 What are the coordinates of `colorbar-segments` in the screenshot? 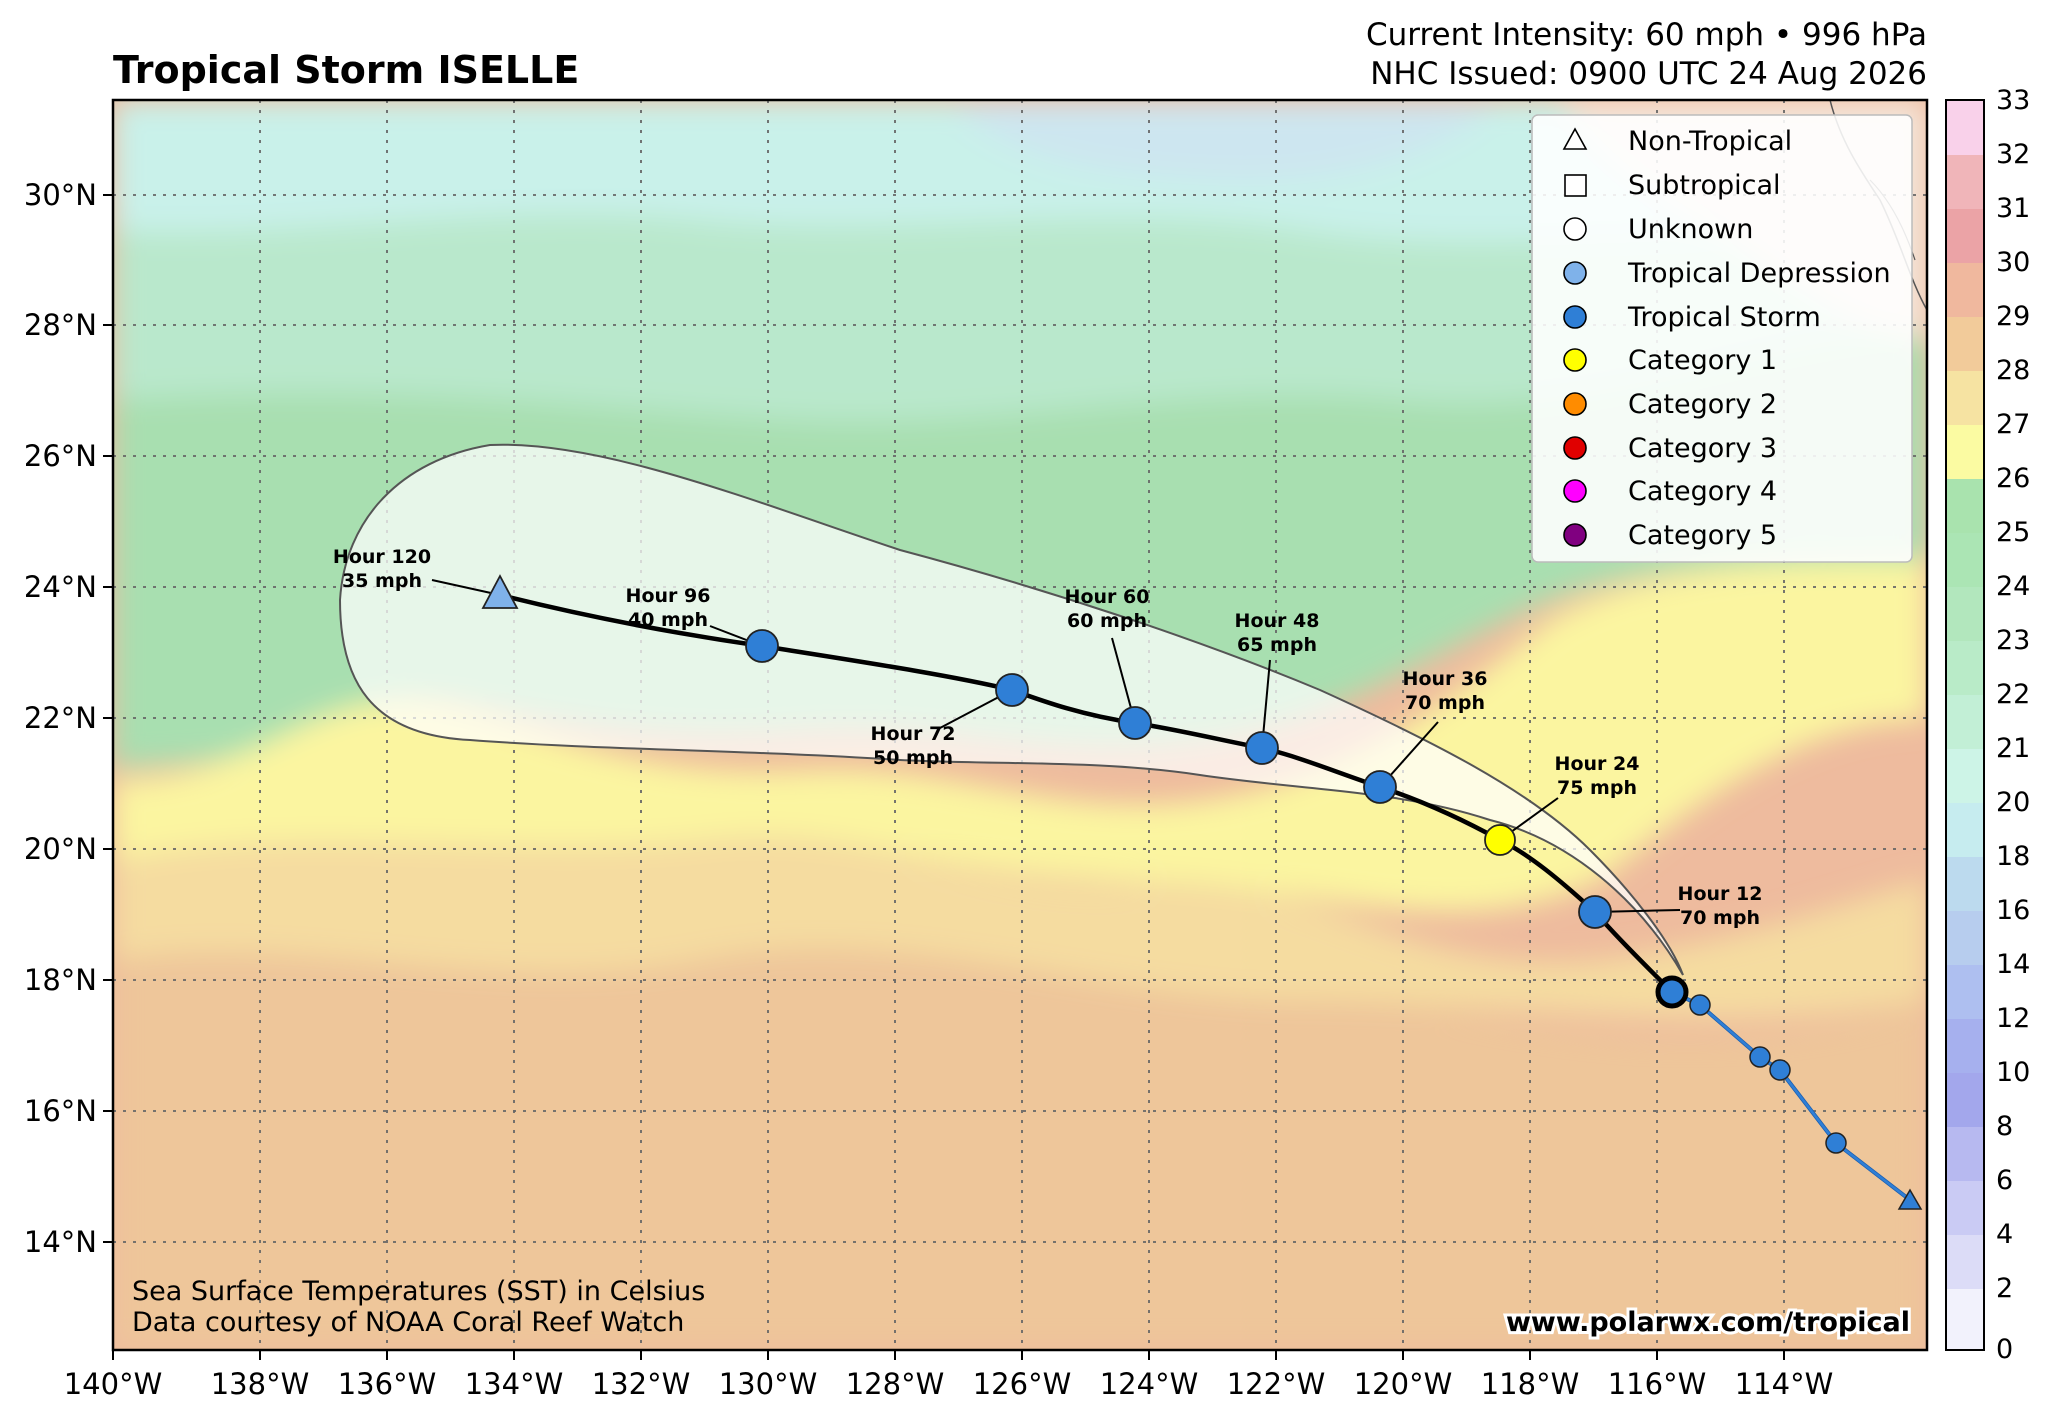 It's located at (1965, 725).